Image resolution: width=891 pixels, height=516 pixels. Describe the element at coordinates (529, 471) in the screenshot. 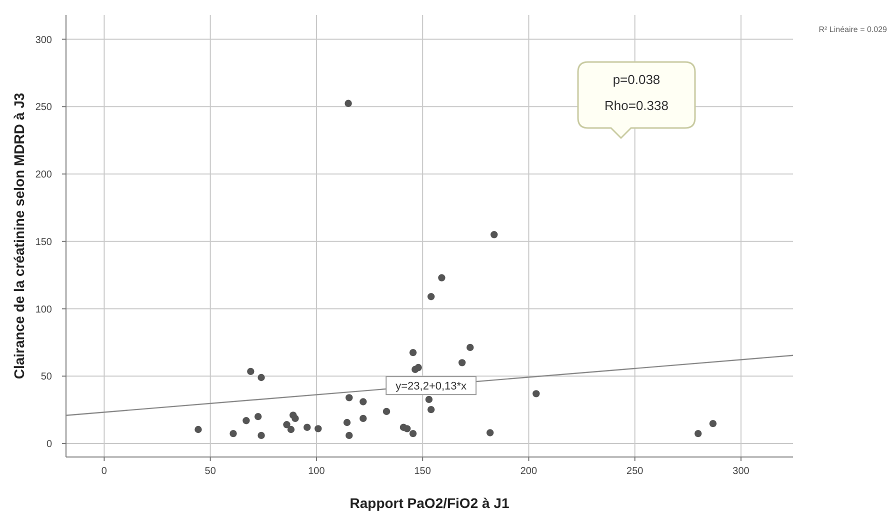

I see `x-tick-label: 200` at that location.